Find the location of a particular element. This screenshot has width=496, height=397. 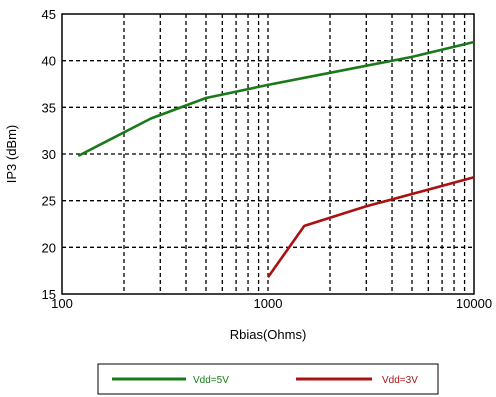

y-tick-label: 45 is located at coordinates (49, 14).